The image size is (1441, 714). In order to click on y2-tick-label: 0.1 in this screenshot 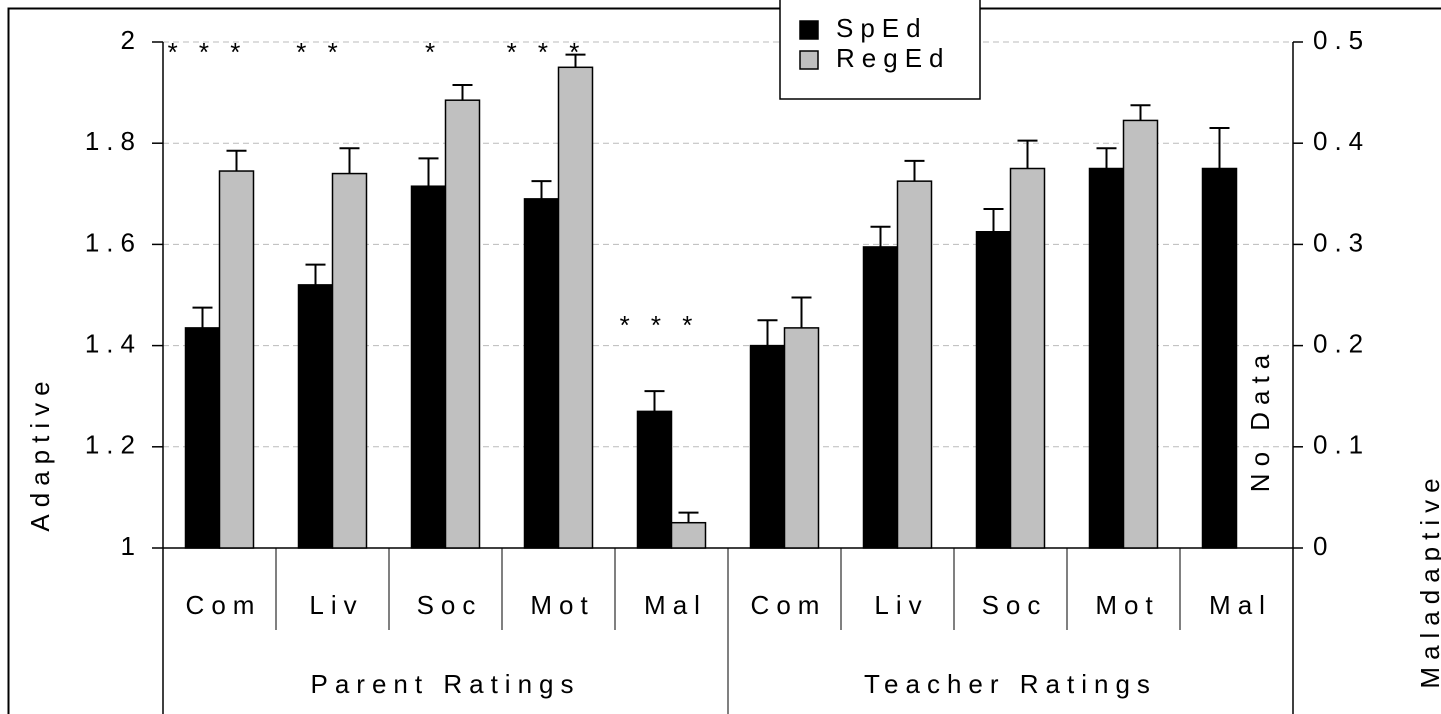, I will do `click(1341, 445)`.